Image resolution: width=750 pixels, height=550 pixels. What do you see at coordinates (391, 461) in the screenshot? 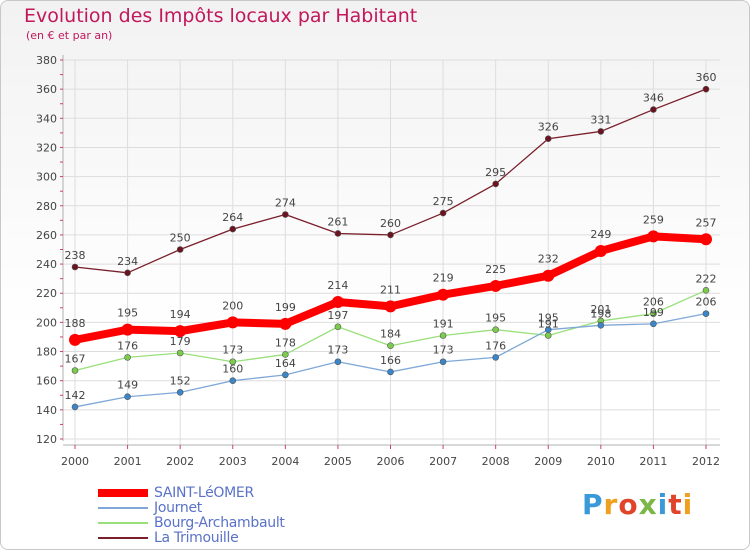
I see `x-tick-label: 2006` at bounding box center [391, 461].